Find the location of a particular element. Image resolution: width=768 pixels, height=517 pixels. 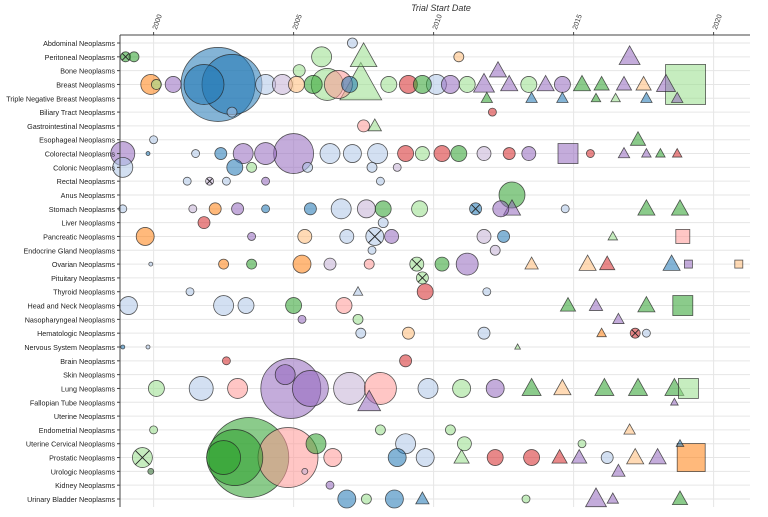

y-tick-label: Biliary Tract Neoplasms is located at coordinates (78, 112).